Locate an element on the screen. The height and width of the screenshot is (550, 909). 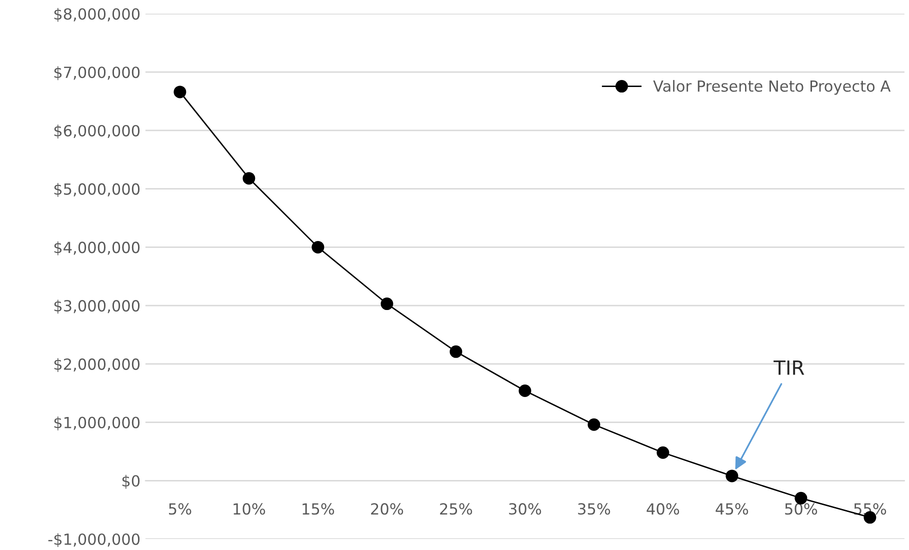
x-tick-label: 45% is located at coordinates (732, 509).